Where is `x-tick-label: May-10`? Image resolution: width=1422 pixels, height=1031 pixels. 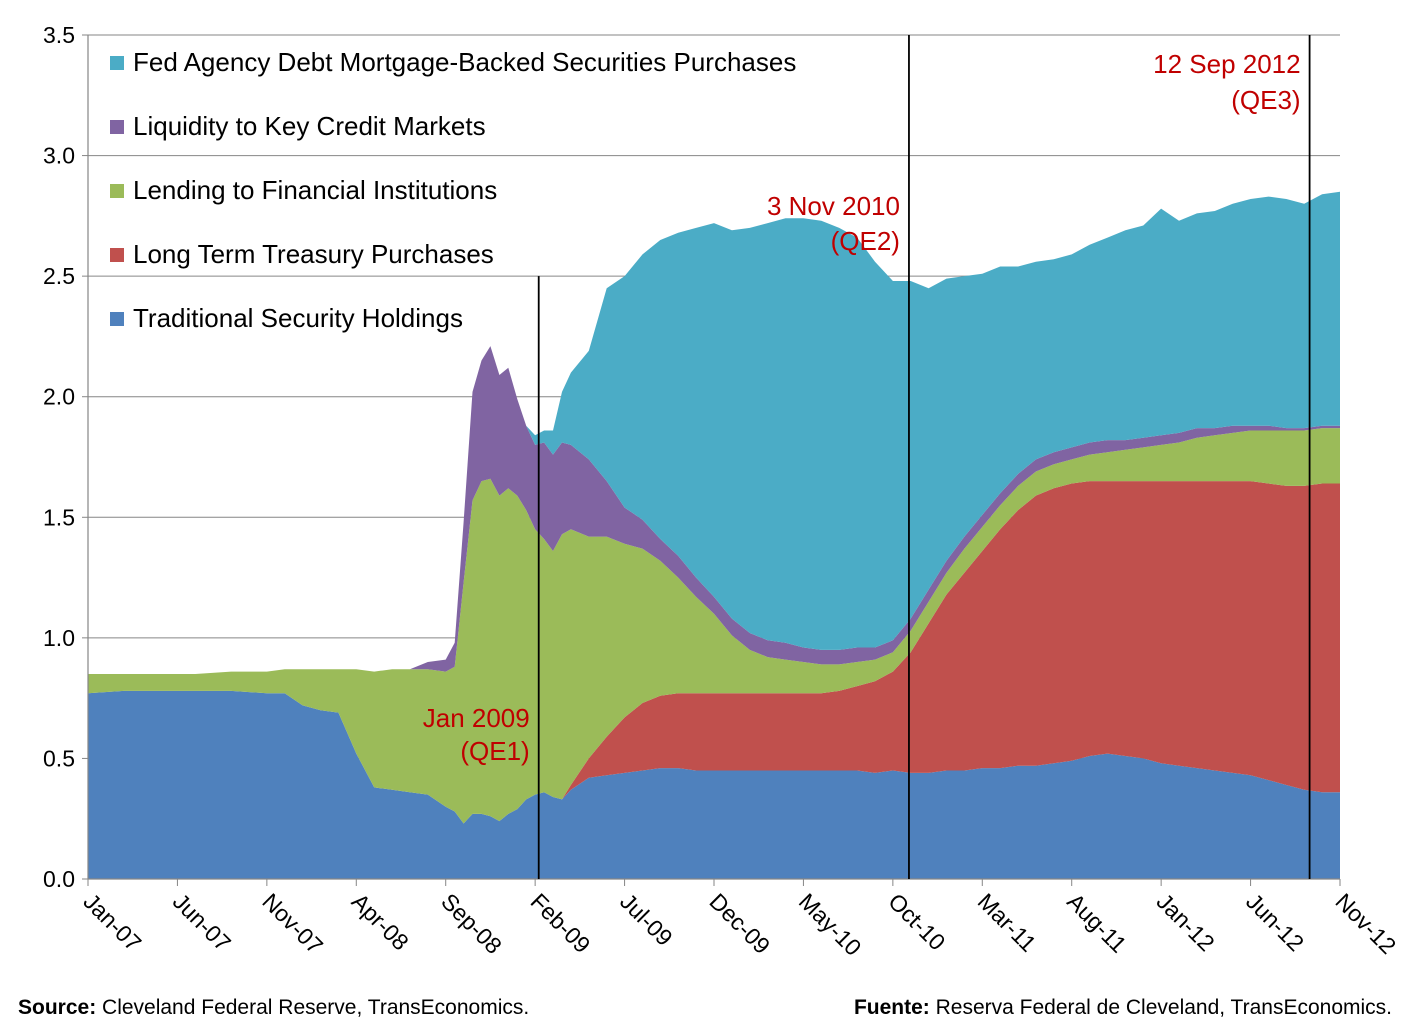
x-tick-label: May-10 is located at coordinates (830, 924).